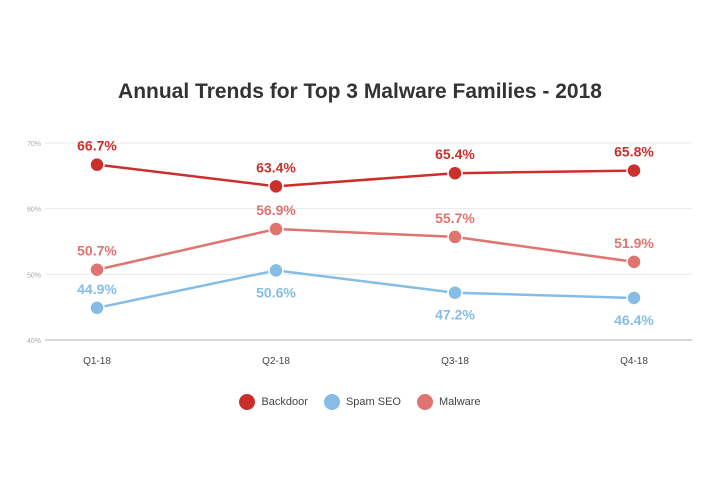 The width and height of the screenshot is (720, 480). What do you see at coordinates (276, 361) in the screenshot?
I see `x-tick-label: Q2-18` at bounding box center [276, 361].